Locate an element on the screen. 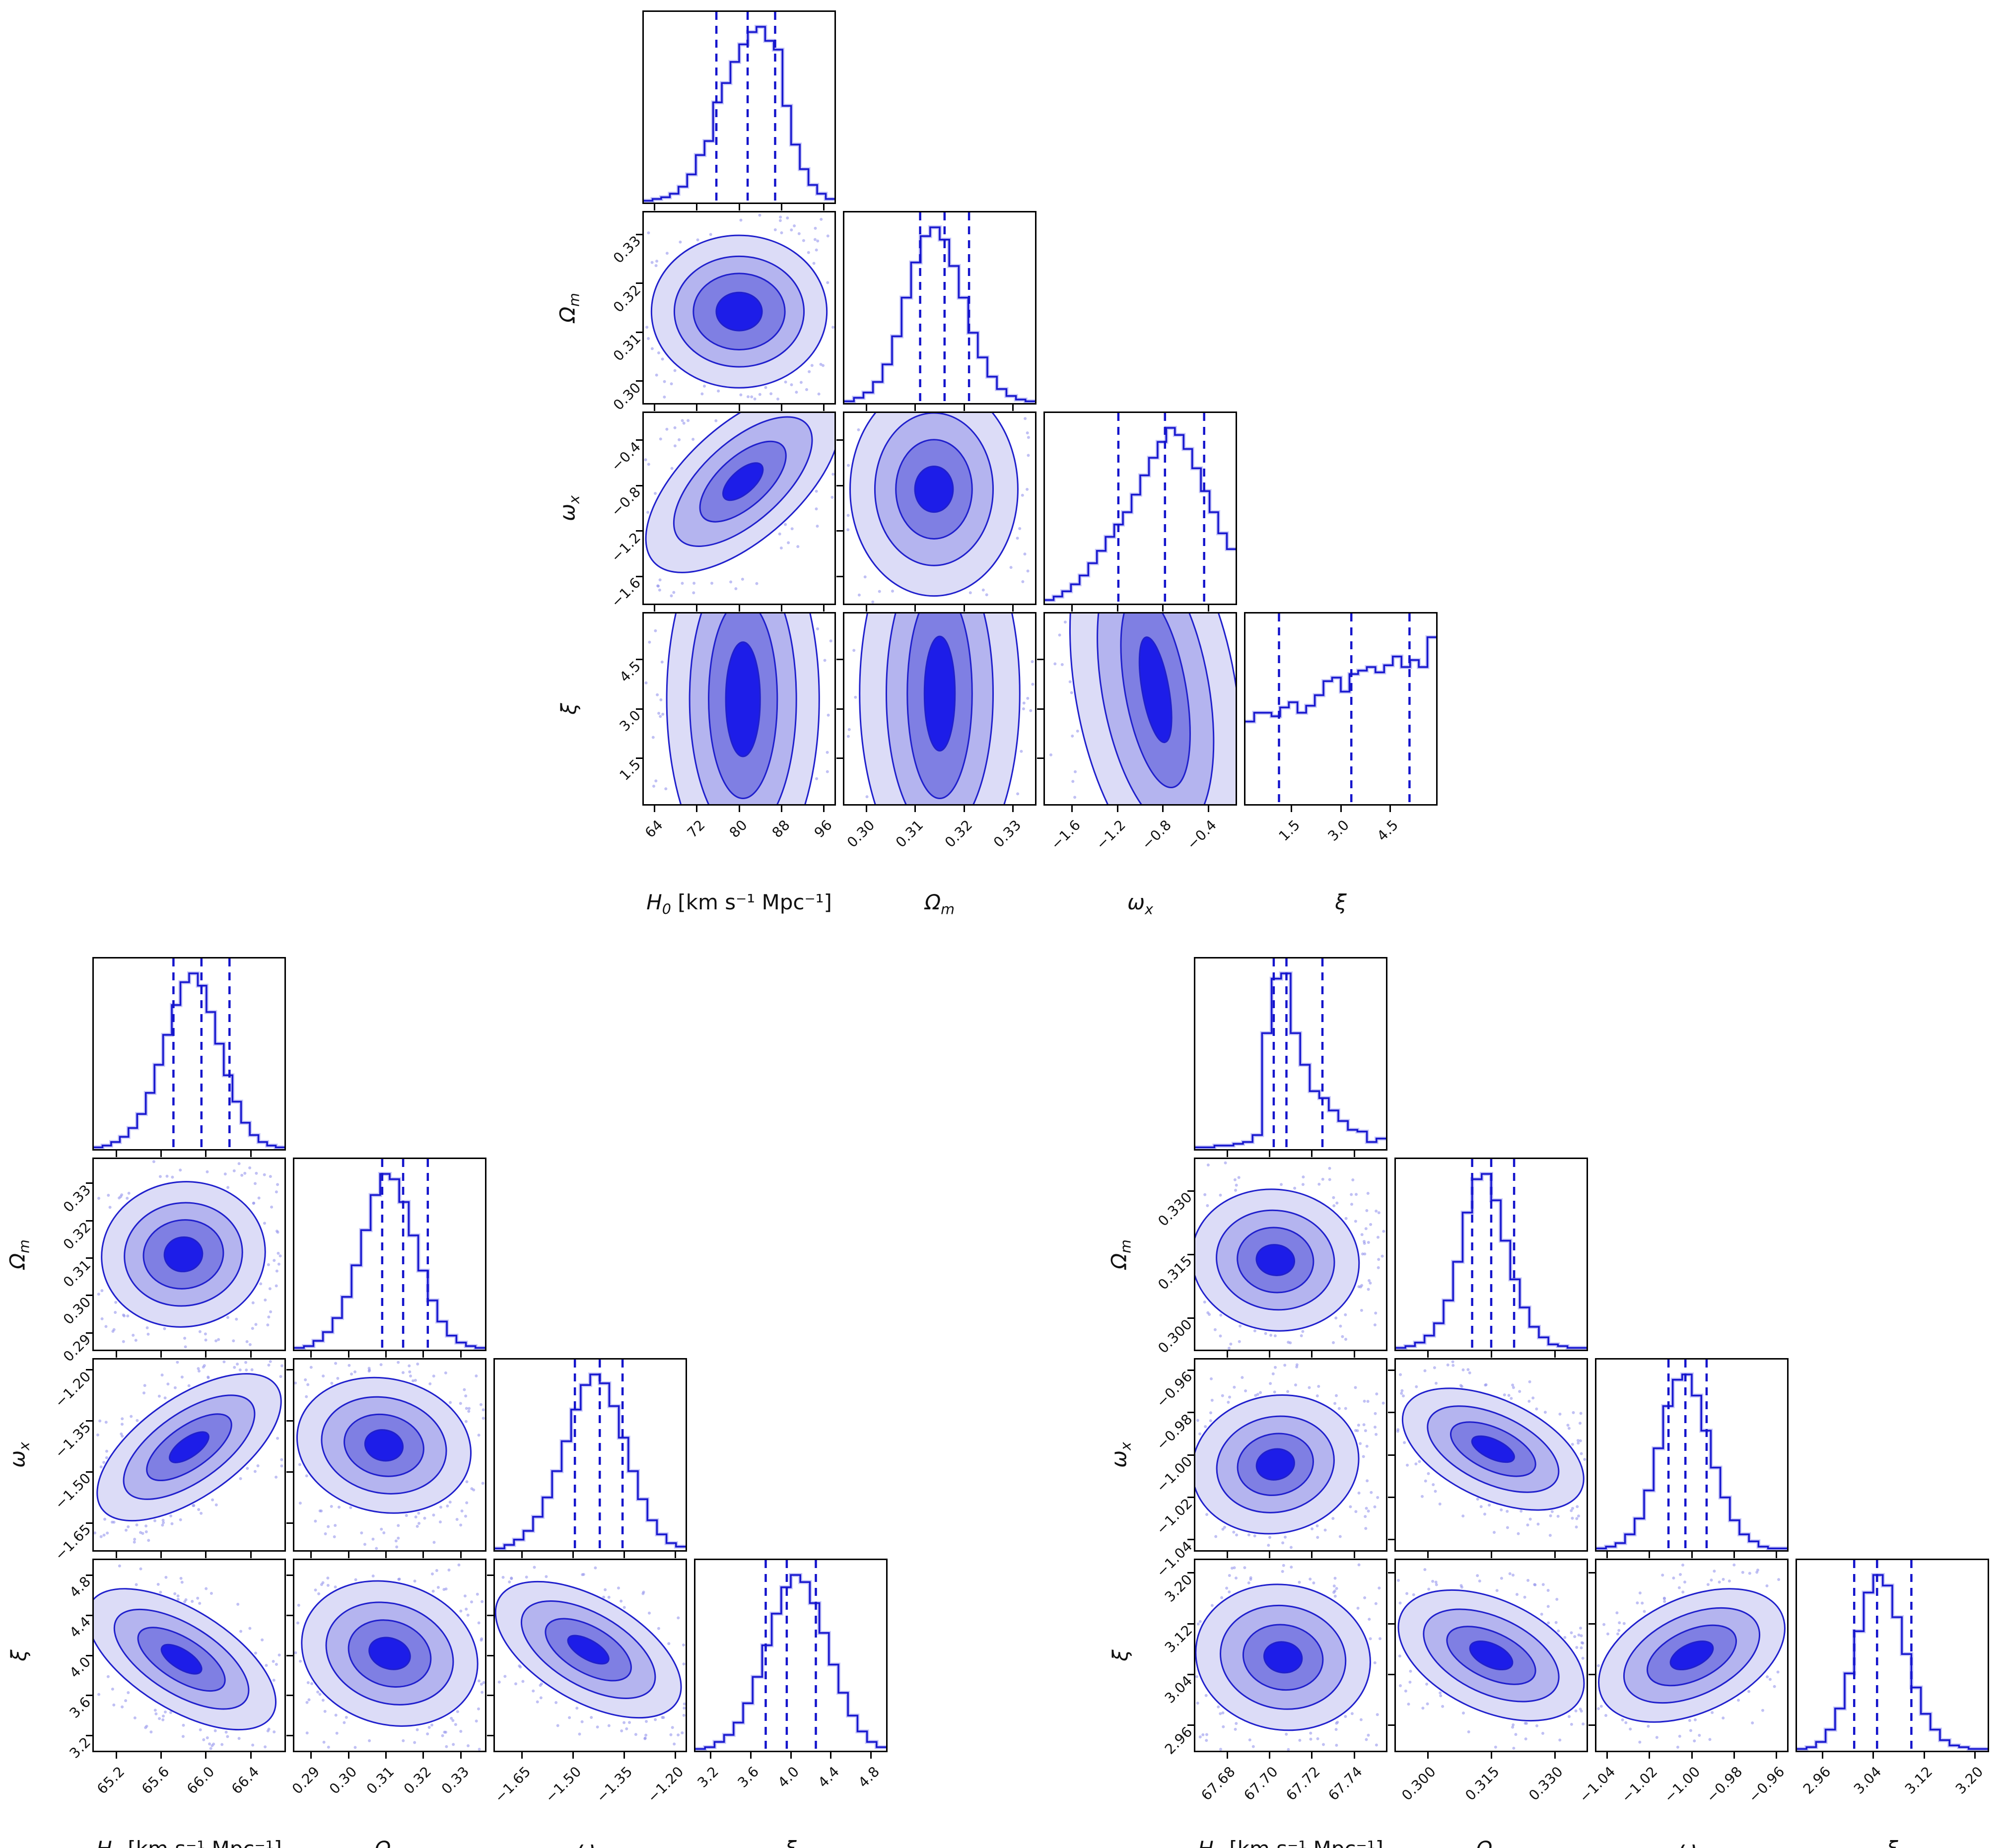 The height and width of the screenshot is (1848, 2004). x-tick-label-text: 4.4 is located at coordinates (829, 1777).